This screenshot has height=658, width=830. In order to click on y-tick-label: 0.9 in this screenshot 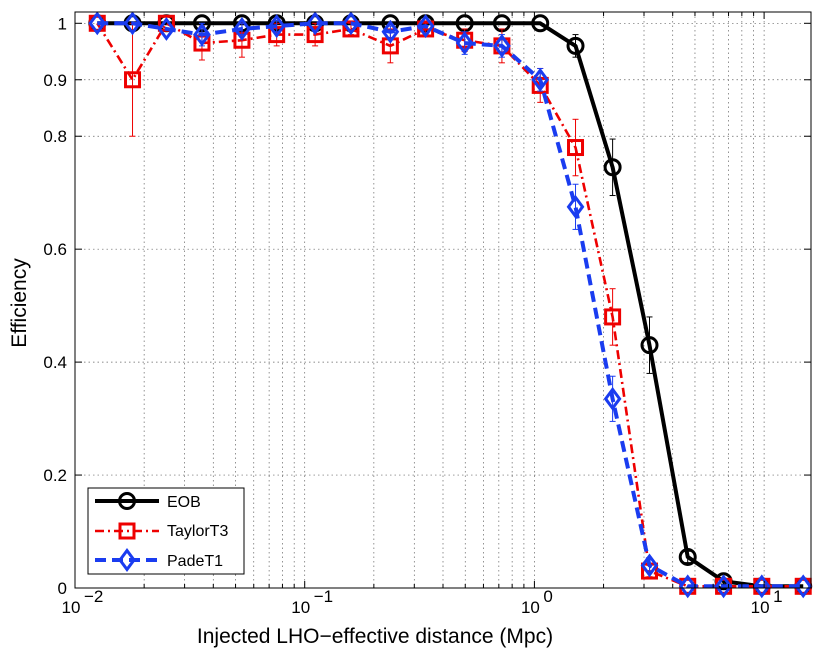, I will do `click(55, 80)`.